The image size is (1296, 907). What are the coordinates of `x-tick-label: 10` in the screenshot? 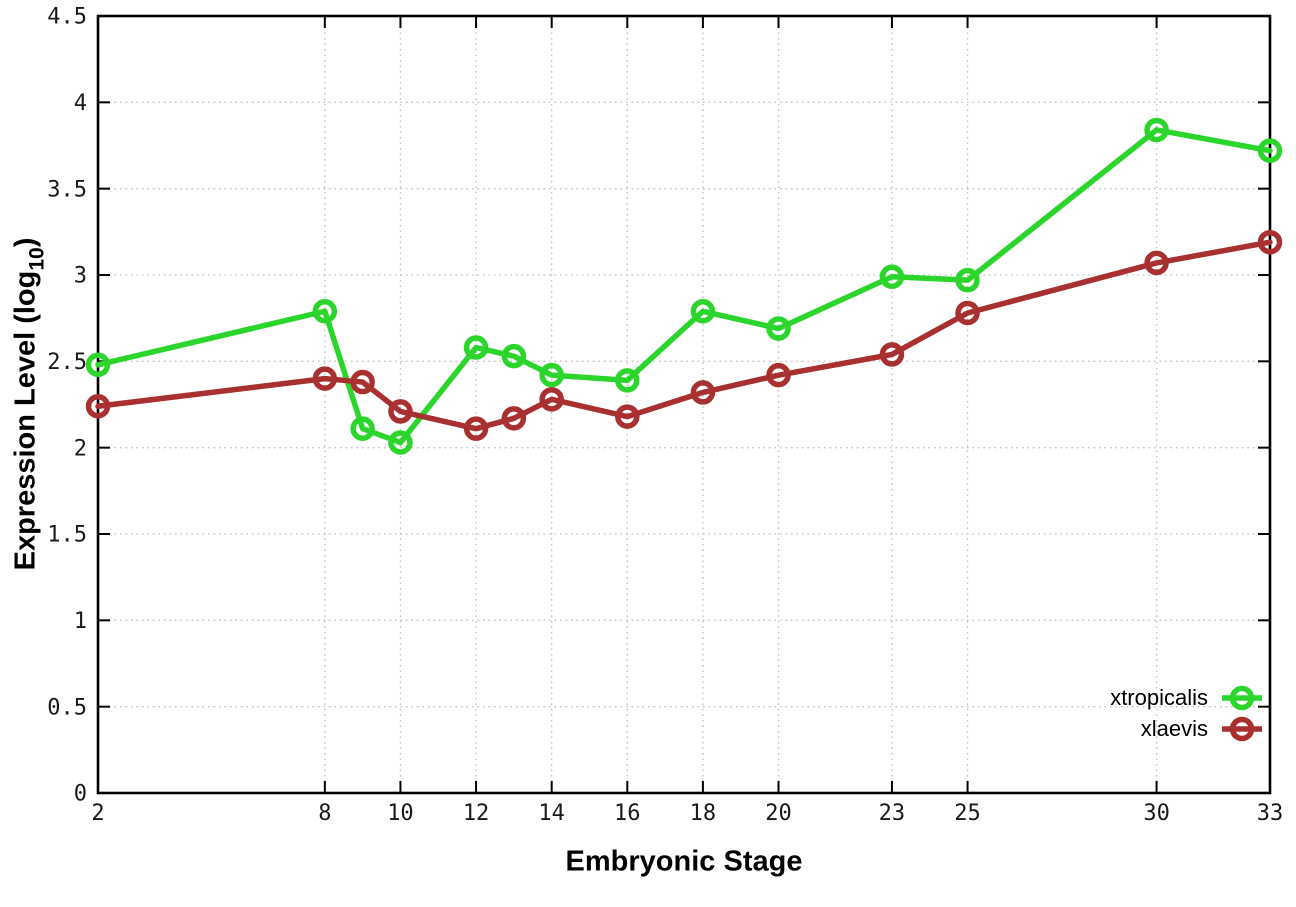 It's located at (400, 813).